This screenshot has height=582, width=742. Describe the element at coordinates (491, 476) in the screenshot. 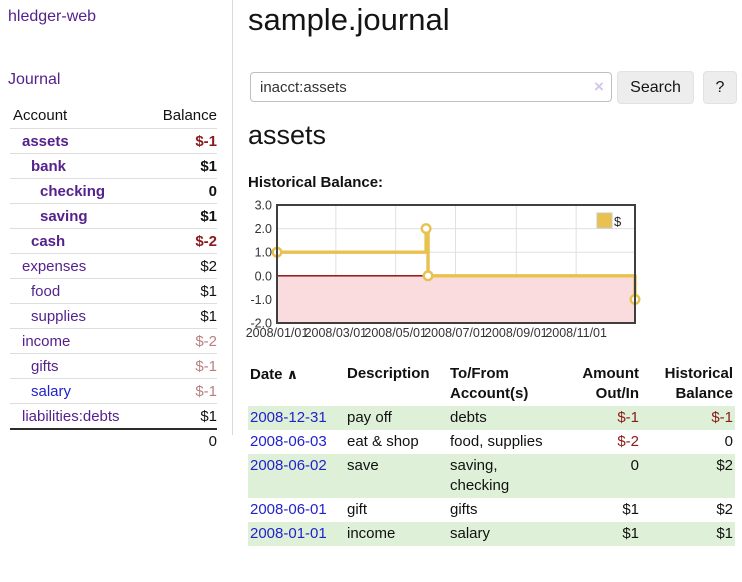

I see `register-row: 2008-06-02 save saving, checking 0 $2` at that location.